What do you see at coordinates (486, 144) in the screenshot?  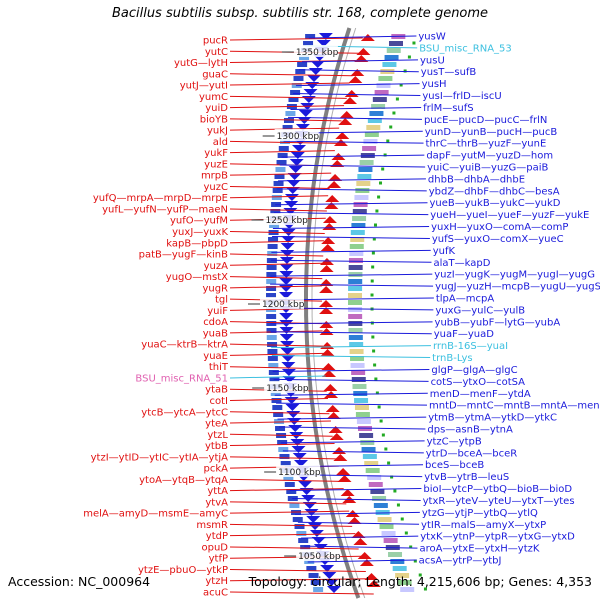 I see `right-gene-label: thrC—thrB—yuzF—yunE` at bounding box center [486, 144].